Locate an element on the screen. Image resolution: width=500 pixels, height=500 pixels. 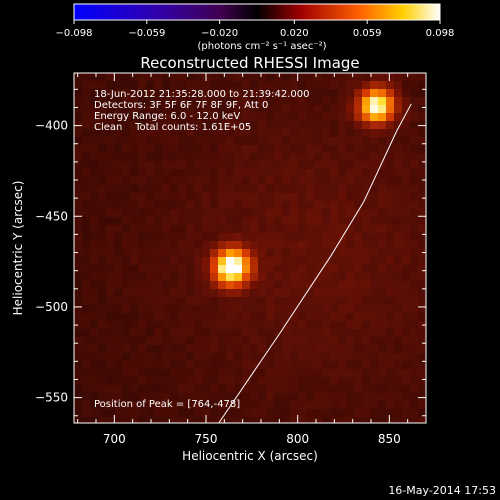
x-tick-label: 750 is located at coordinates (206, 439).